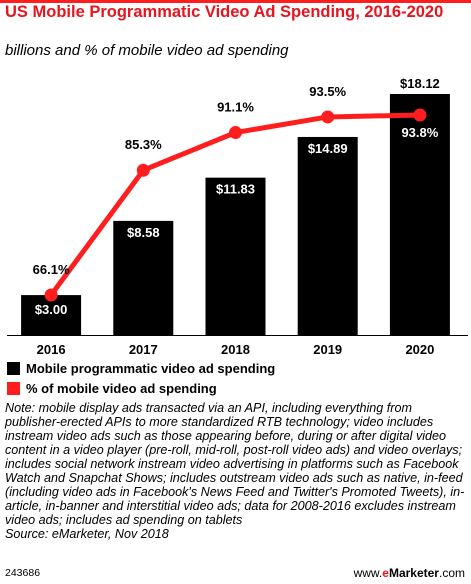 Image resolution: width=471 pixels, height=584 pixels. What do you see at coordinates (420, 115) in the screenshot?
I see `pct-point-2020` at bounding box center [420, 115].